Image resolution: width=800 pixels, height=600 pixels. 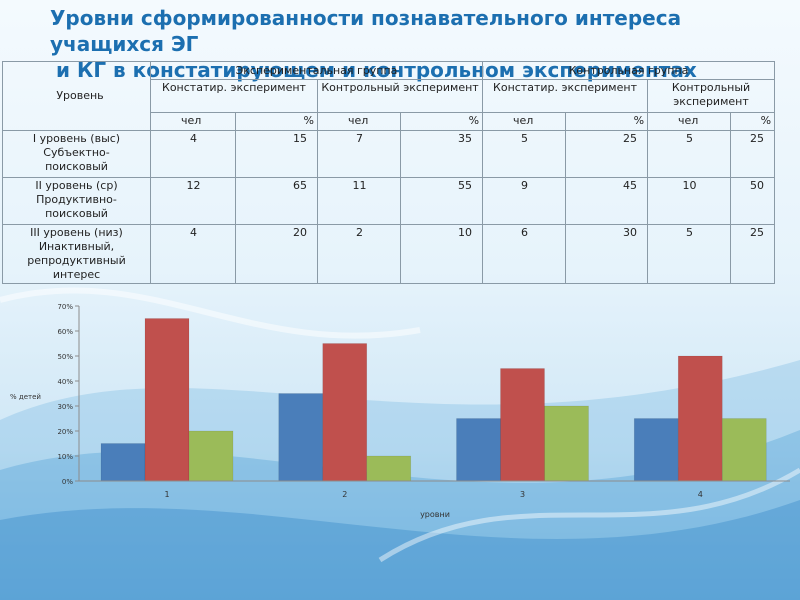 What do you see at coordinates (76, 96) in the screenshot?
I see `level-column-header: Уровень` at bounding box center [76, 96].